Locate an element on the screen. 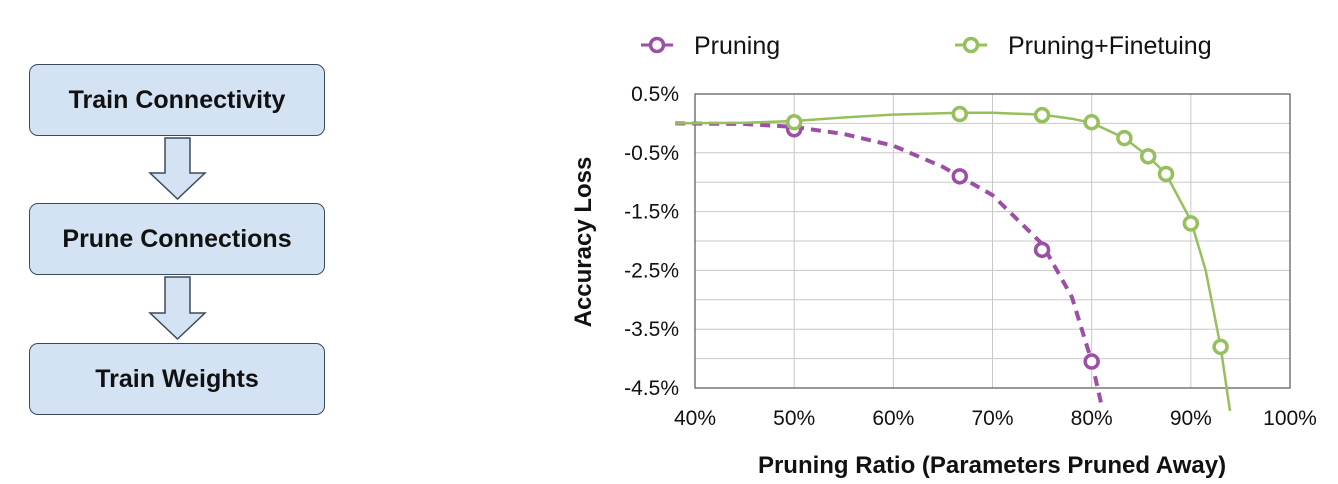  x-tick-label: 40% is located at coordinates (695, 418).